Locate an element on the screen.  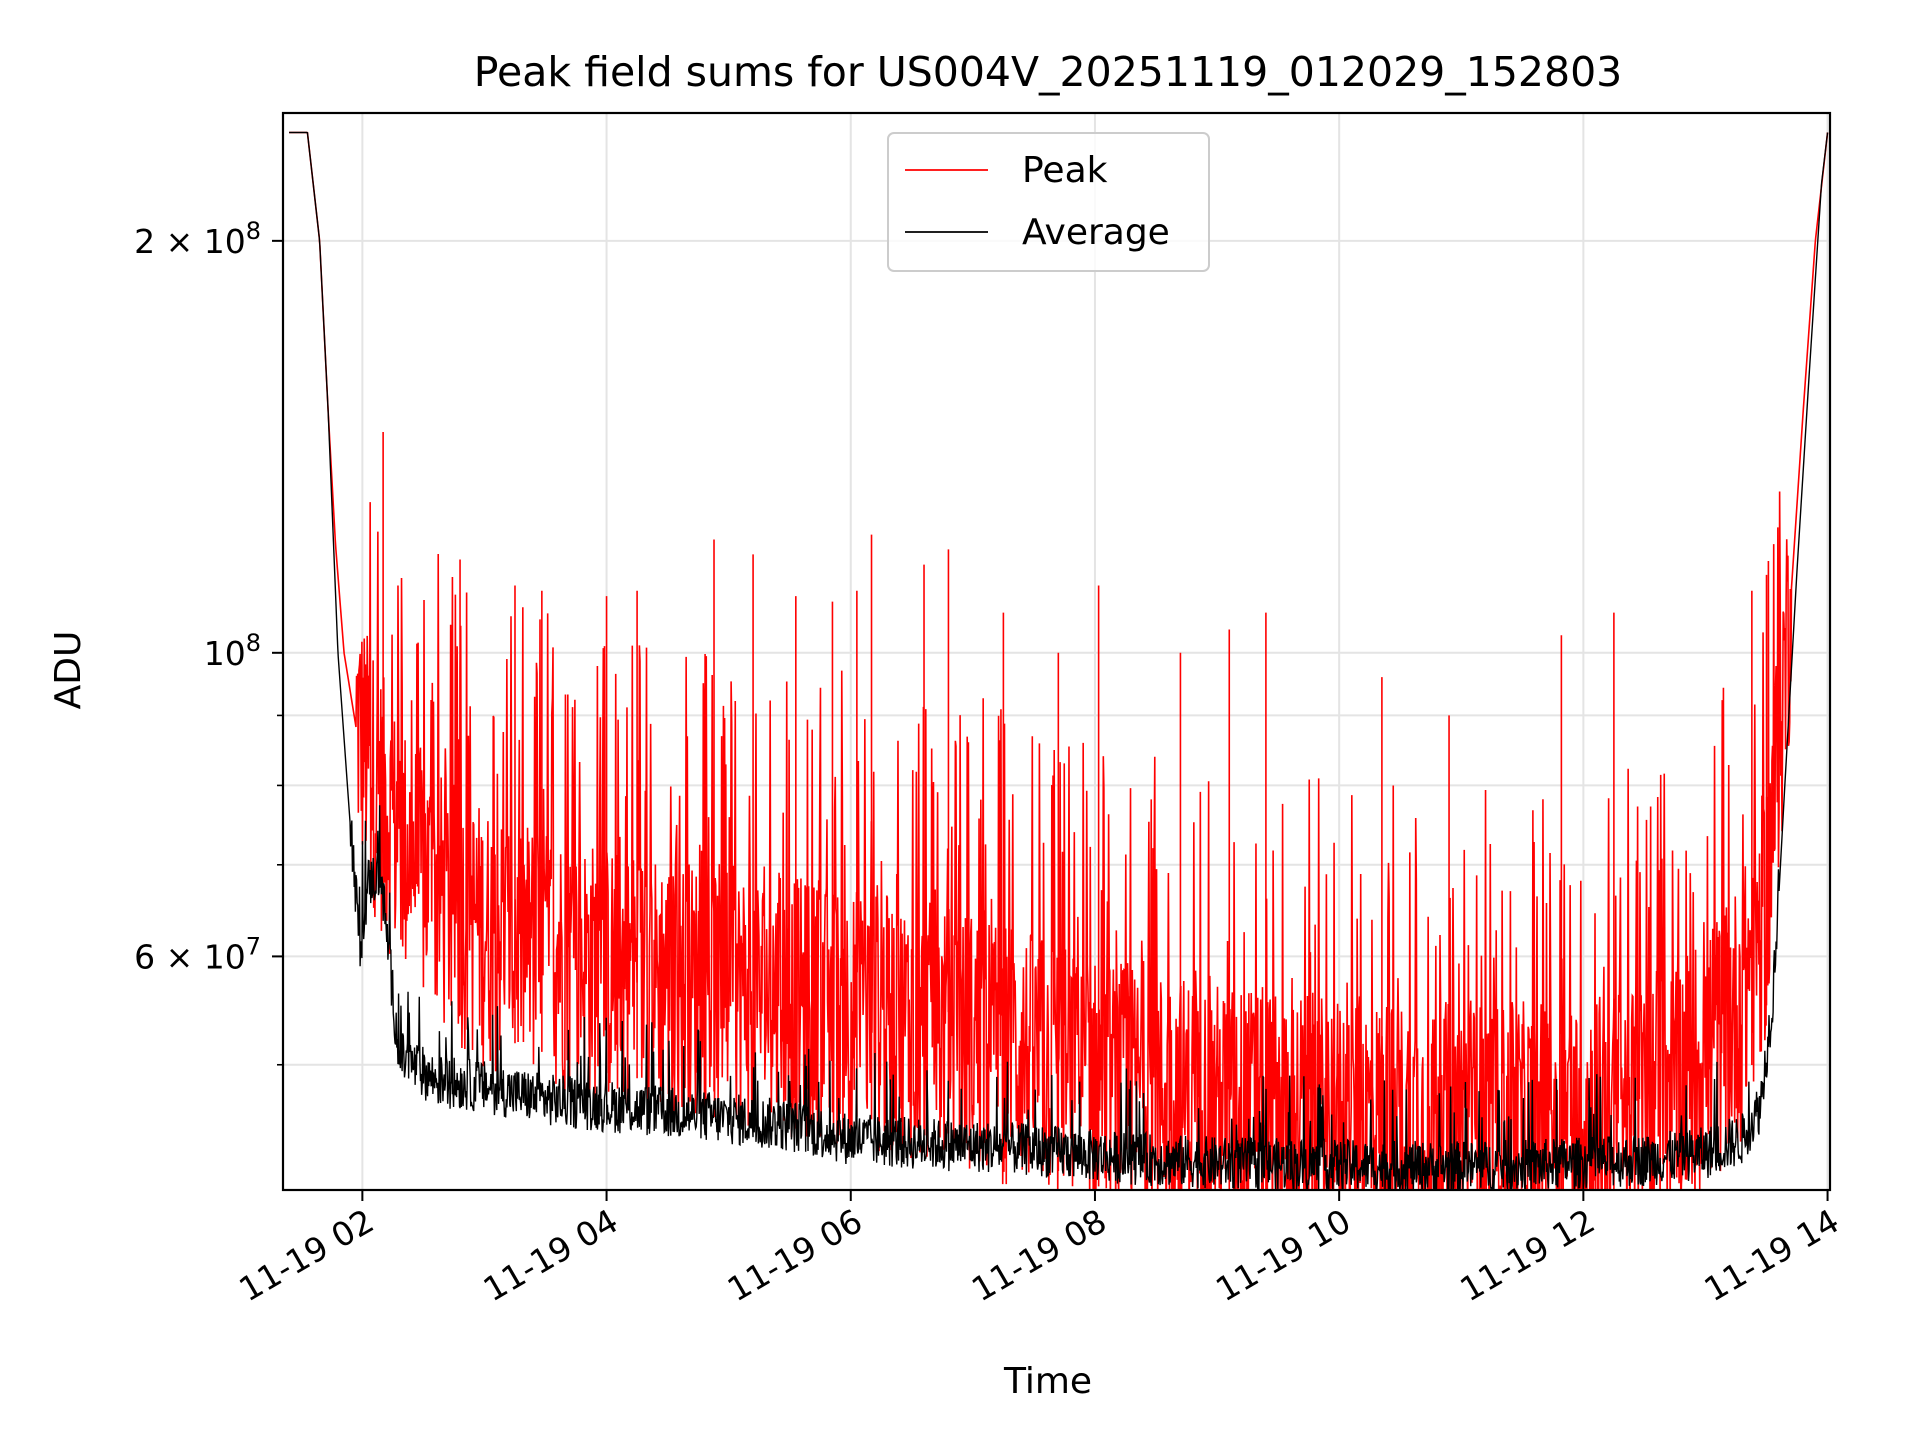
y-tick-label: 2 × 108 is located at coordinates (197, 239).